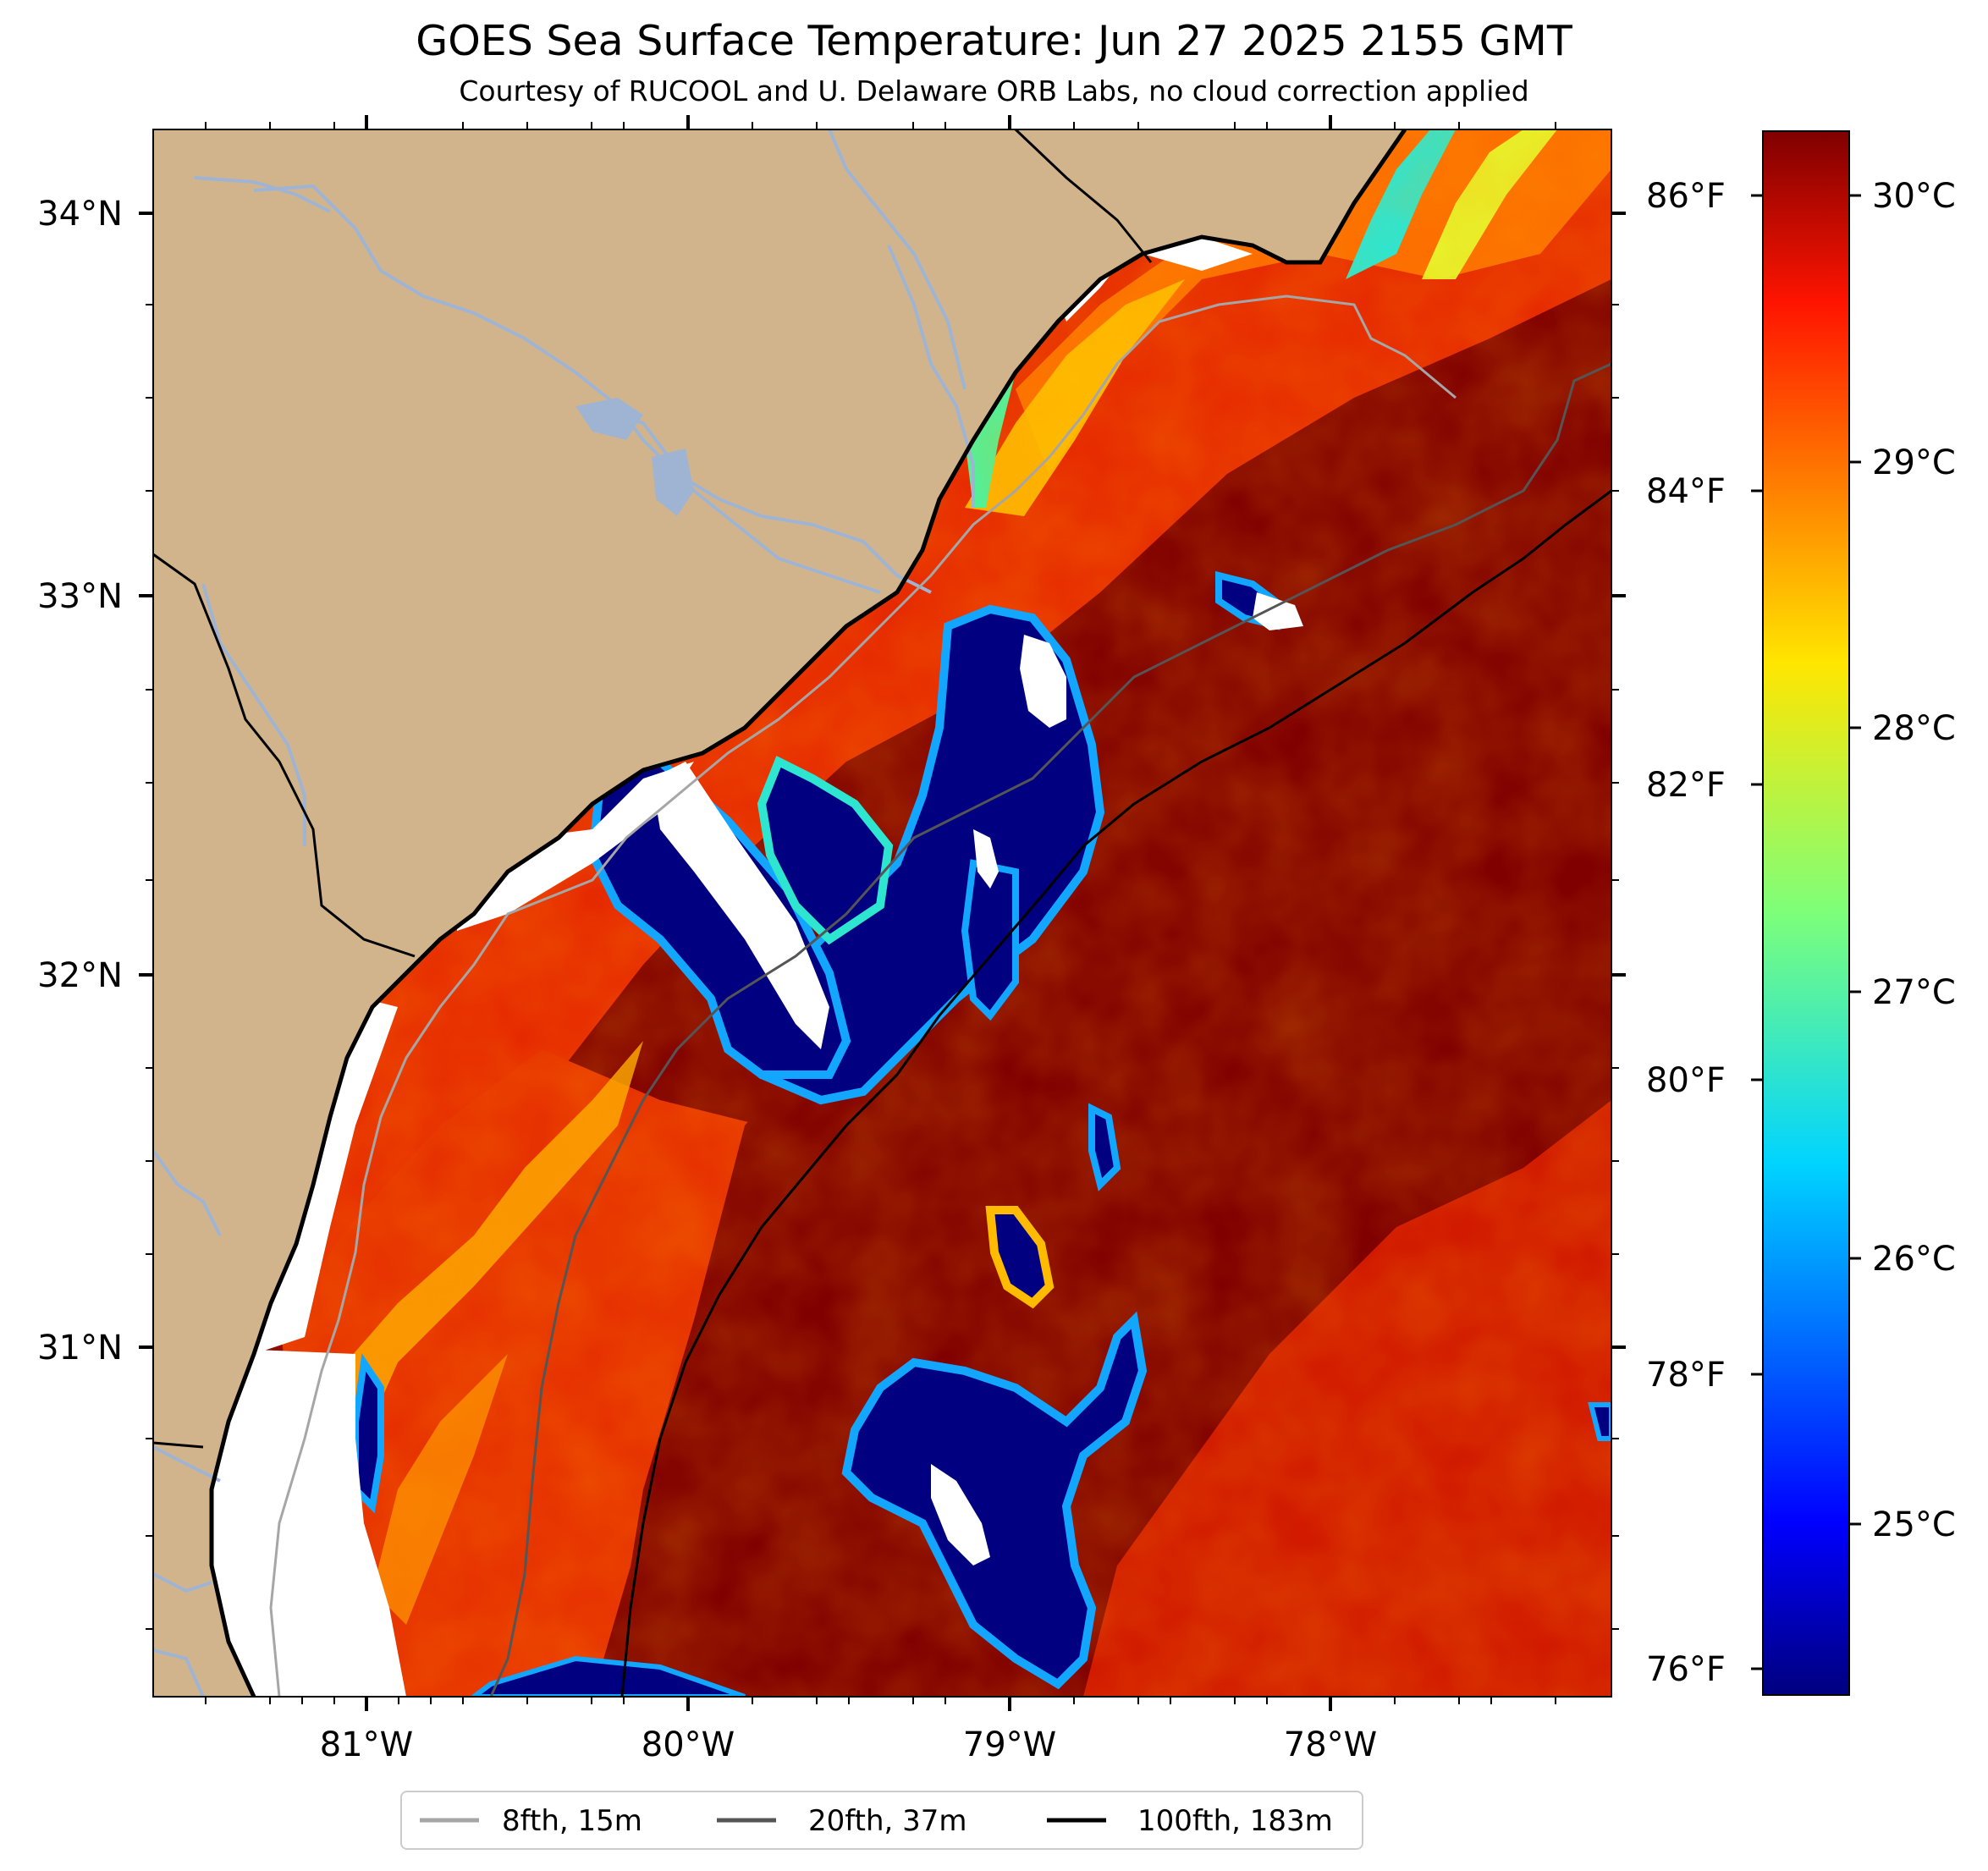 This screenshot has width=1988, height=1871. I want to click on lake-marion, so click(609, 419).